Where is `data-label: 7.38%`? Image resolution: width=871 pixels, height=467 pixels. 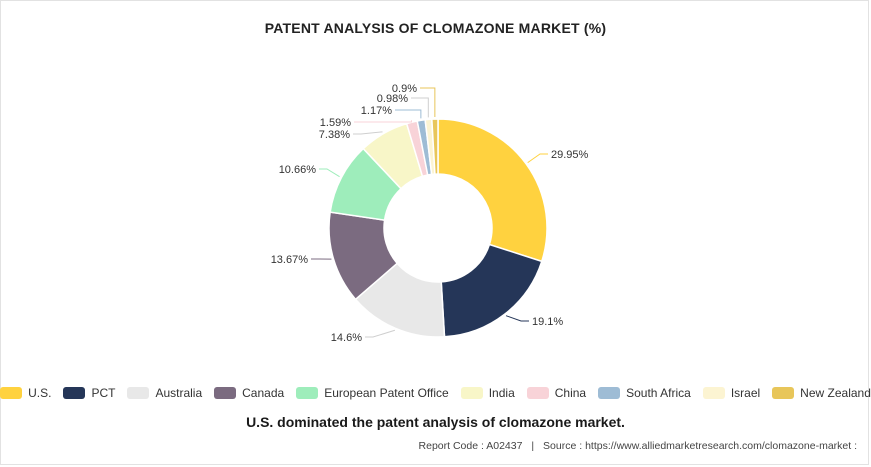 data-label: 7.38% is located at coordinates (334, 135).